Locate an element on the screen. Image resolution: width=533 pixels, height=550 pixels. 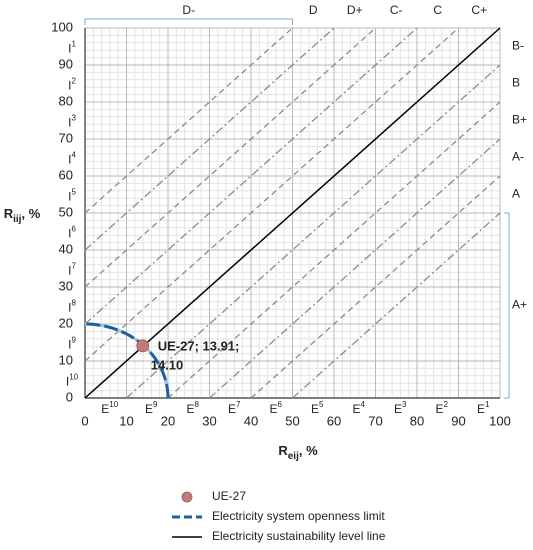
bottom-zone-label-sup: 8 is located at coordinates (197, 404).